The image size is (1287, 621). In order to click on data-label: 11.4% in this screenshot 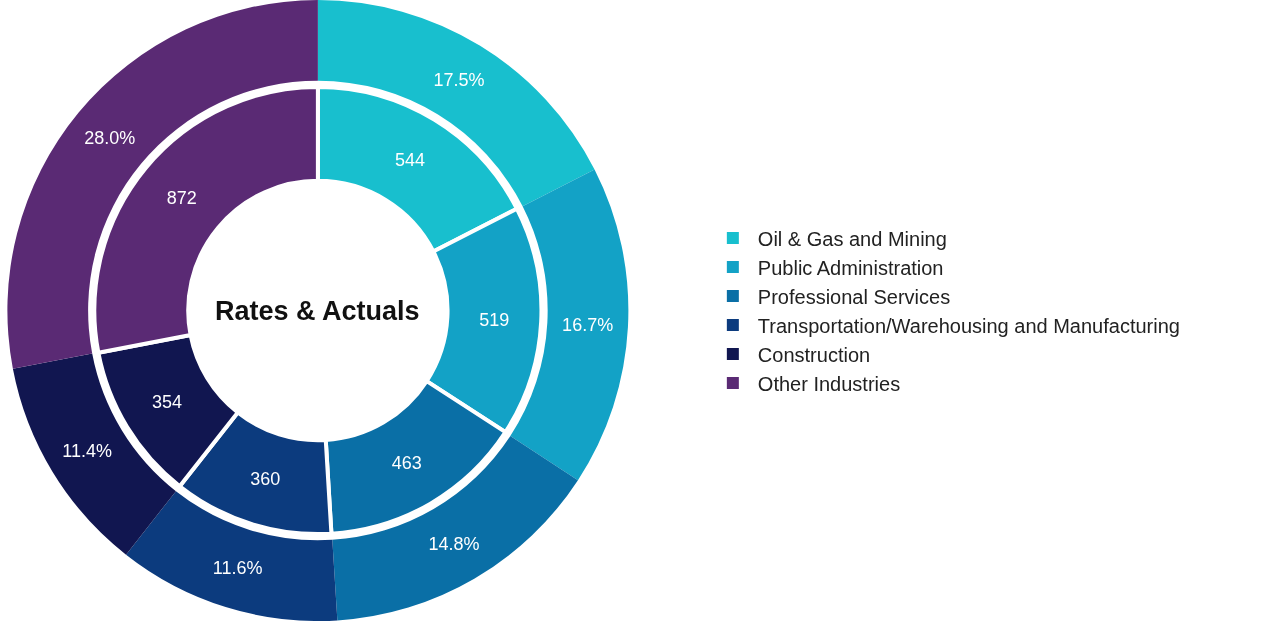, I will do `click(87, 450)`.